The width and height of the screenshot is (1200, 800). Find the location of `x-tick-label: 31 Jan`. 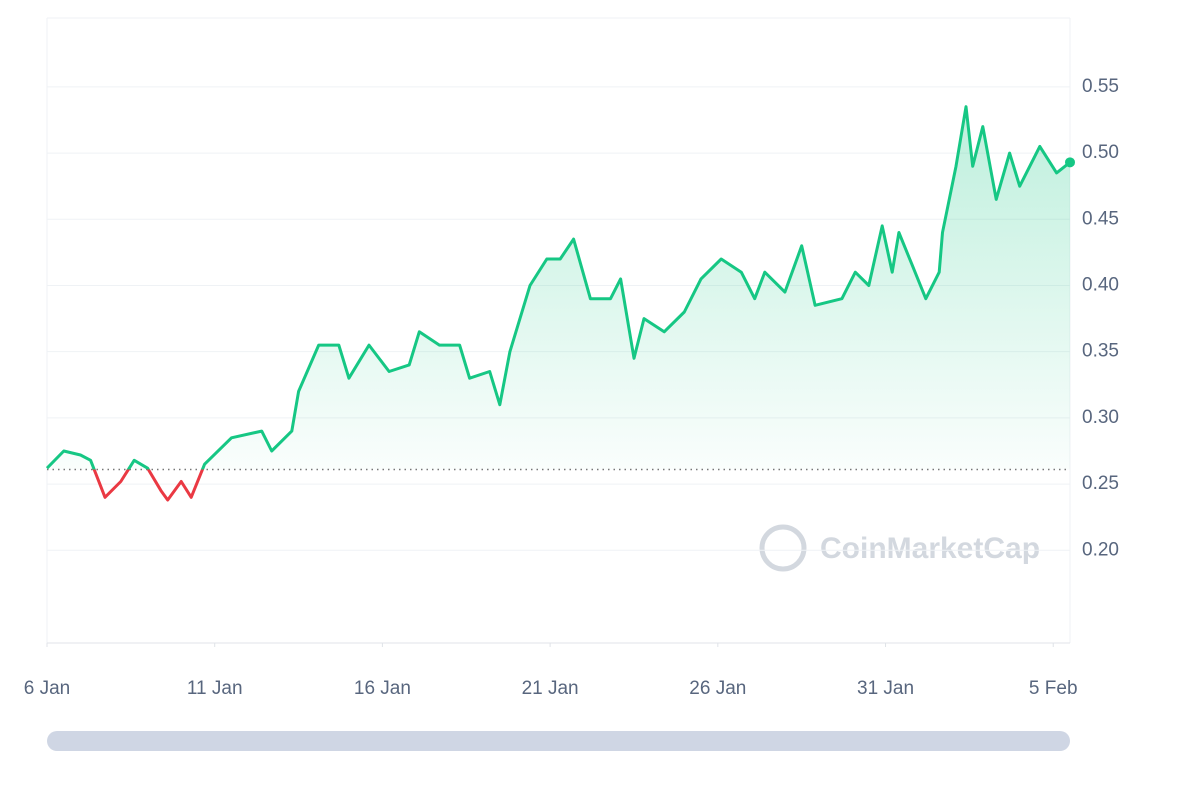

x-tick-label: 31 Jan is located at coordinates (885, 688).